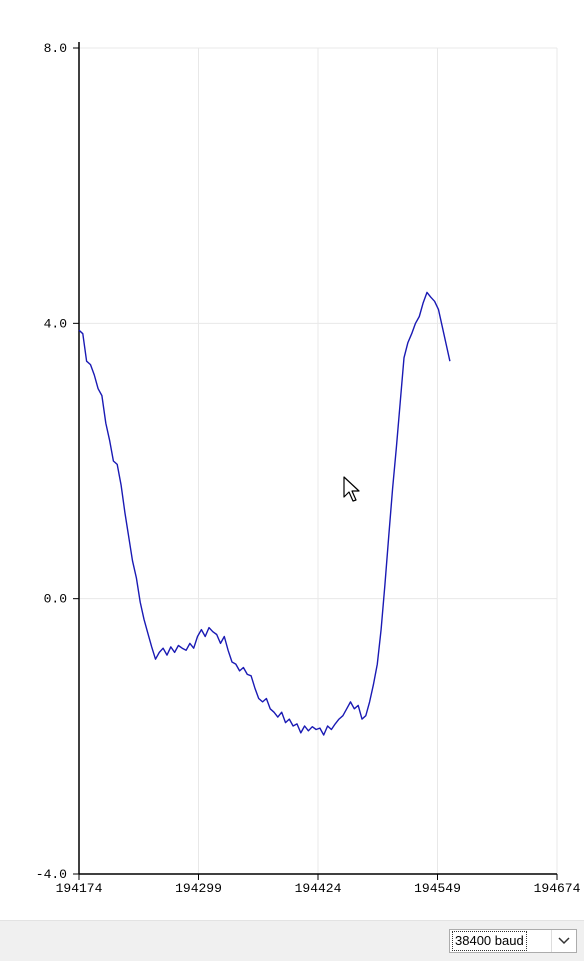  Describe the element at coordinates (79, 888) in the screenshot. I see `x-tick-label: 194174` at that location.